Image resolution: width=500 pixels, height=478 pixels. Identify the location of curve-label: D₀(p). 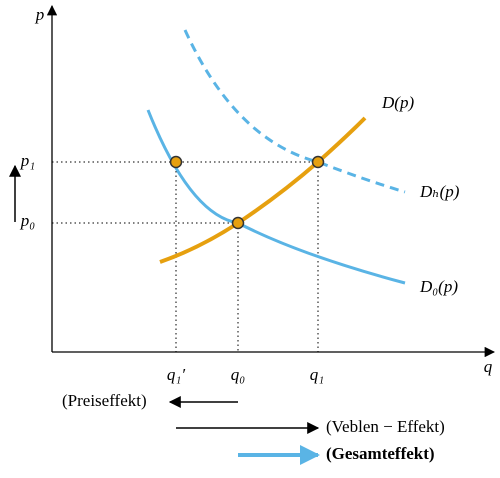
(438, 286).